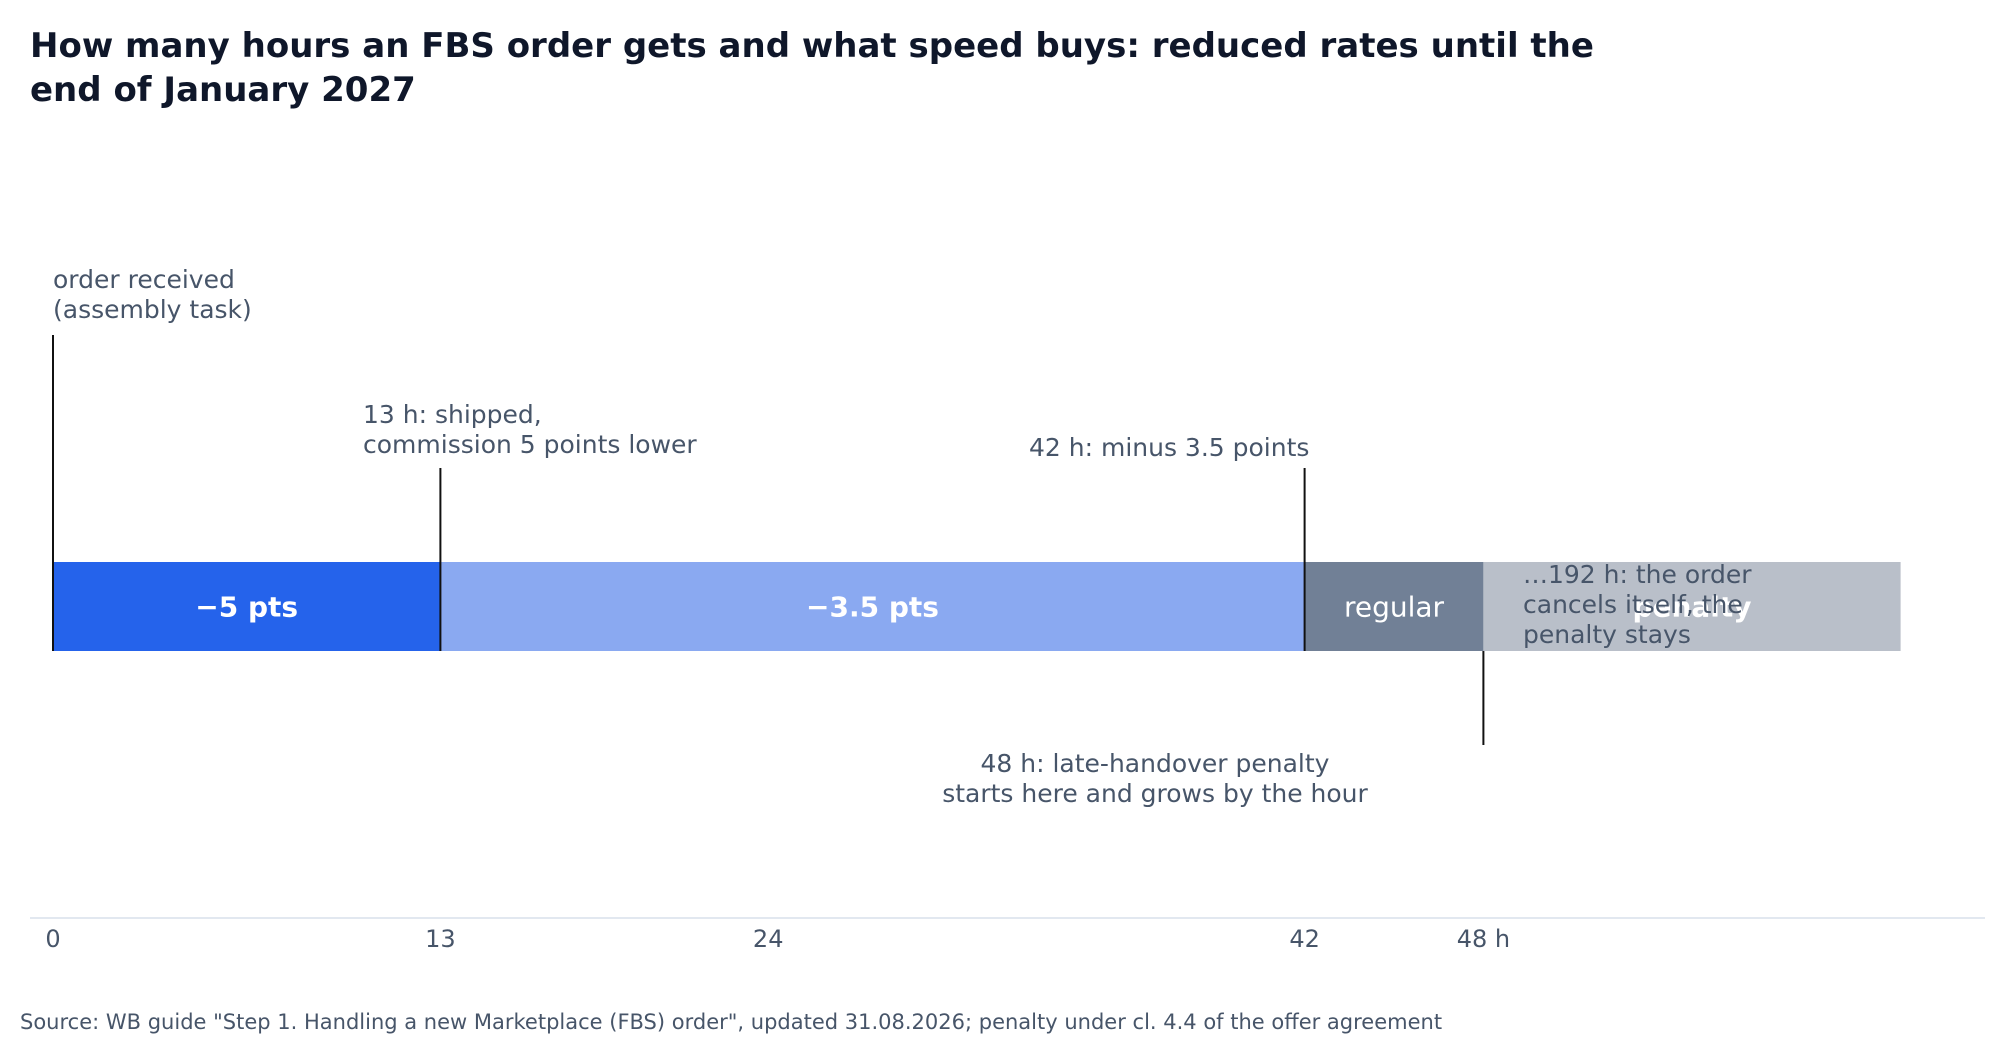 This screenshot has width=2000, height=1040. I want to click on x-tick-label: 13, so click(440, 939).